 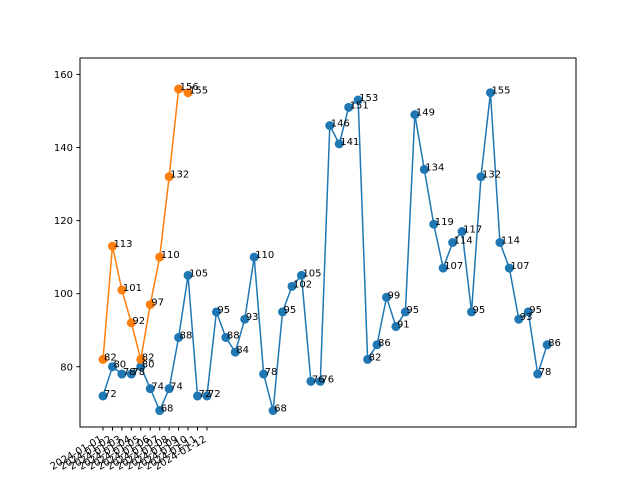 What do you see at coordinates (264, 255) in the screenshot?
I see `series-1-data-label: 110` at bounding box center [264, 255].